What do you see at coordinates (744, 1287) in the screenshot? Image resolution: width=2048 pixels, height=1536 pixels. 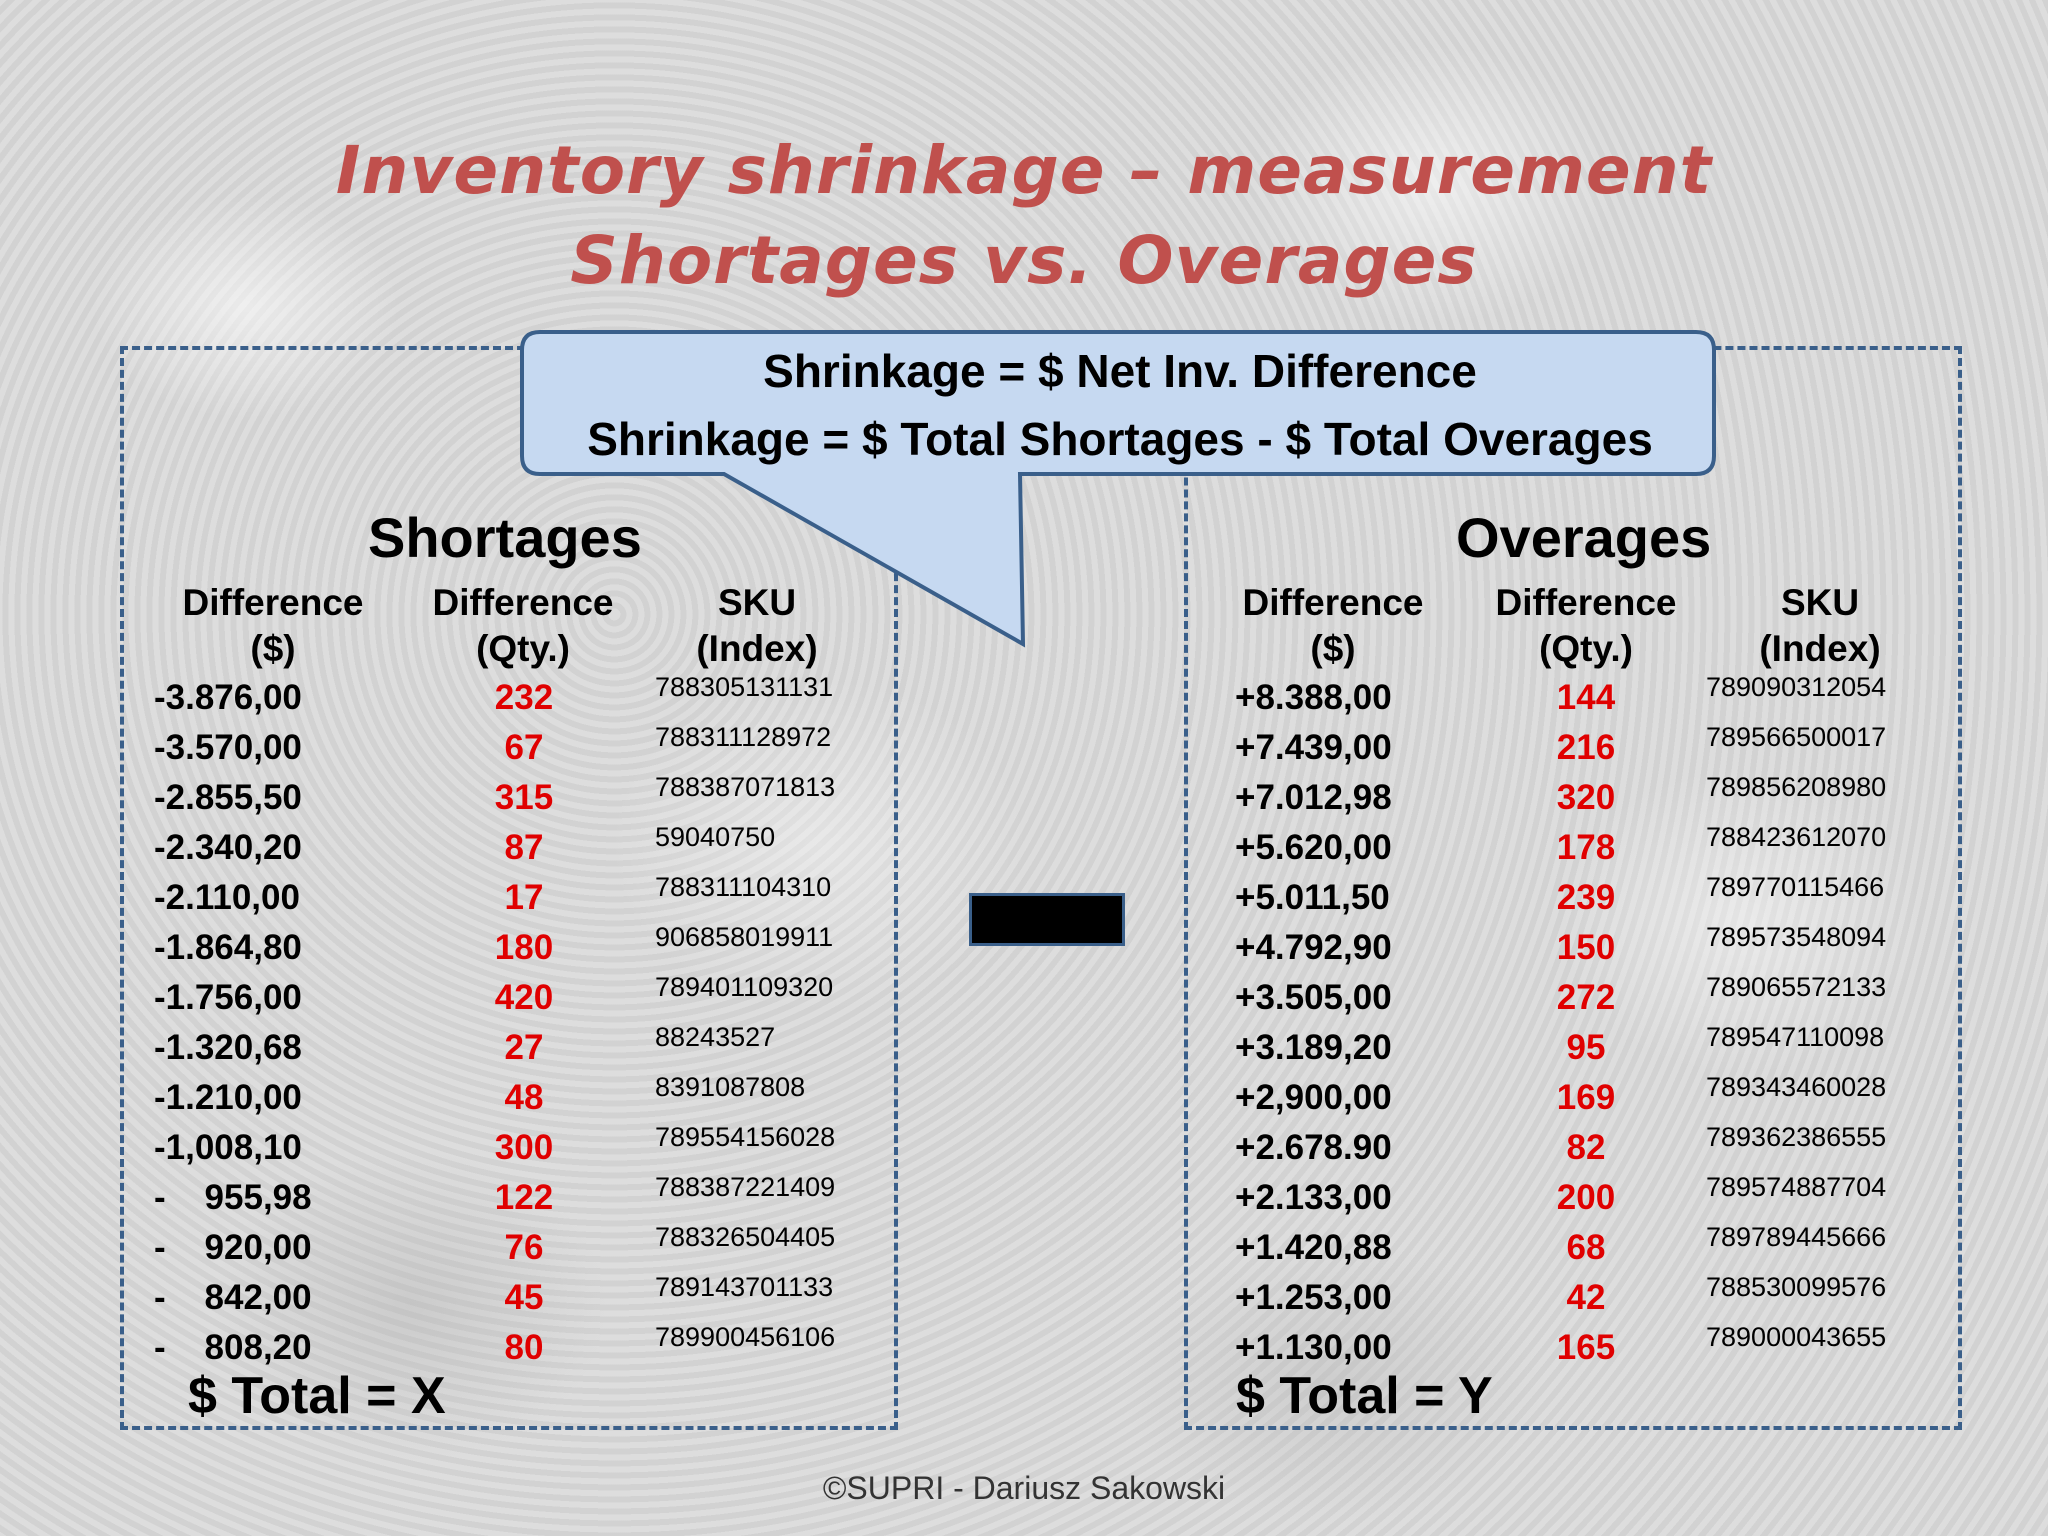 I see `shortages-sku: 789143701133` at bounding box center [744, 1287].